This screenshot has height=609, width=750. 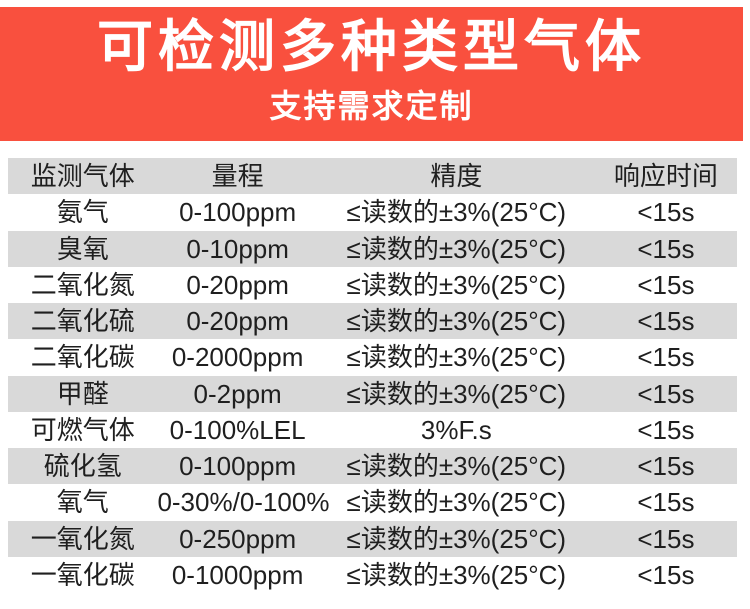 I want to click on table-row: 一氧化氮 0-250ppm ≤读数的±3%(25°C) <15s, so click(x=372, y=538).